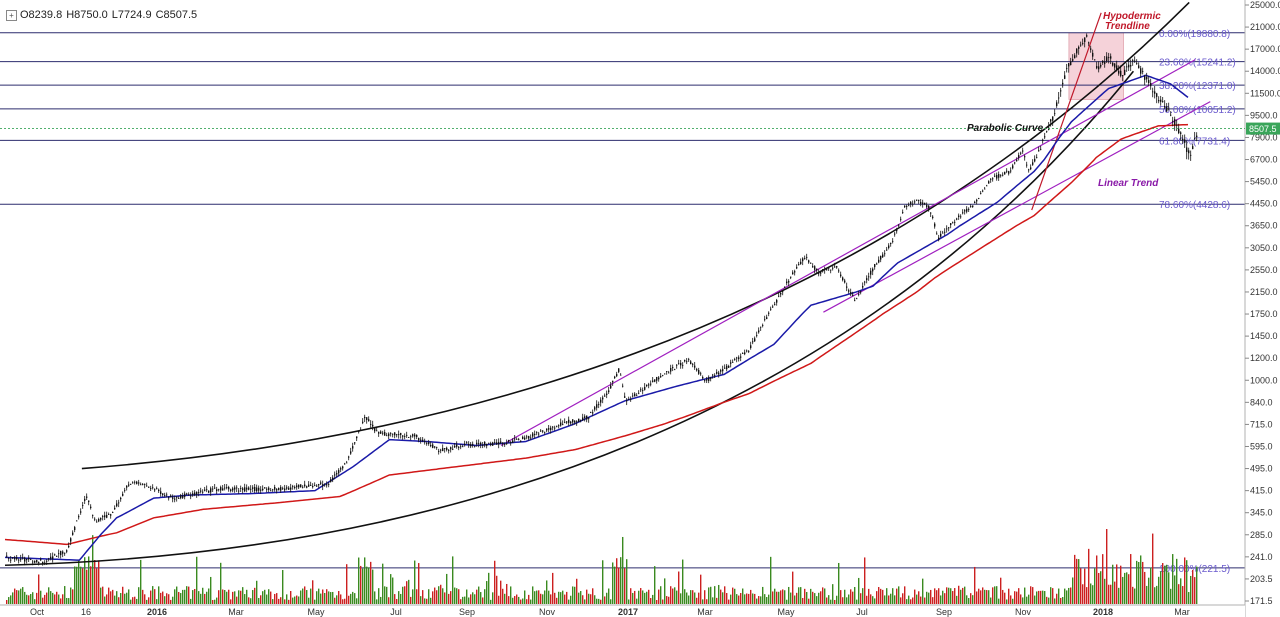 The height and width of the screenshot is (617, 1280). I want to click on expand-icon: +, so click(11, 15).